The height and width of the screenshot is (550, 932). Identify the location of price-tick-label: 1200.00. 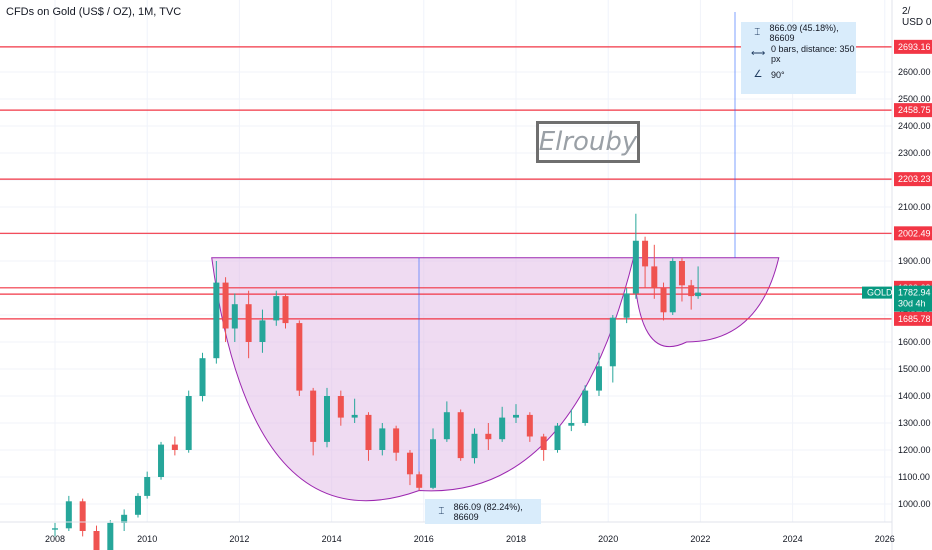
(914, 450).